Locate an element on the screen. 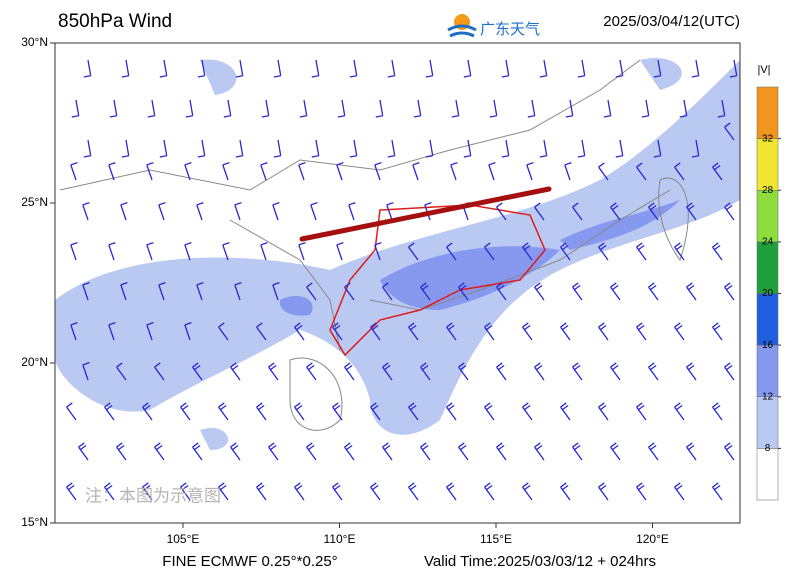 This screenshot has height=580, width=800. lat-tick-label: 30°N is located at coordinates (34, 42).